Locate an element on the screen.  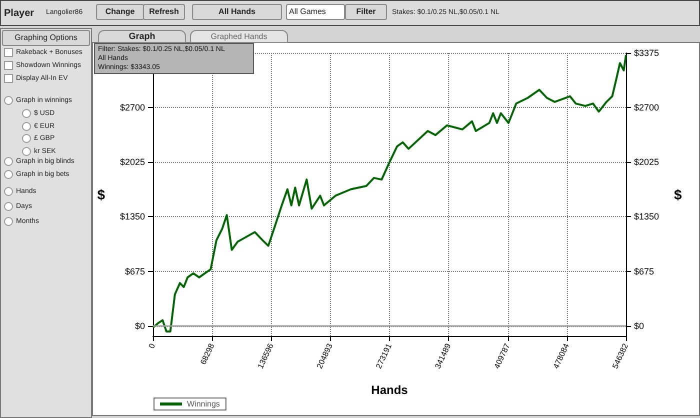
x-tick-label: 0 is located at coordinates (152, 346).